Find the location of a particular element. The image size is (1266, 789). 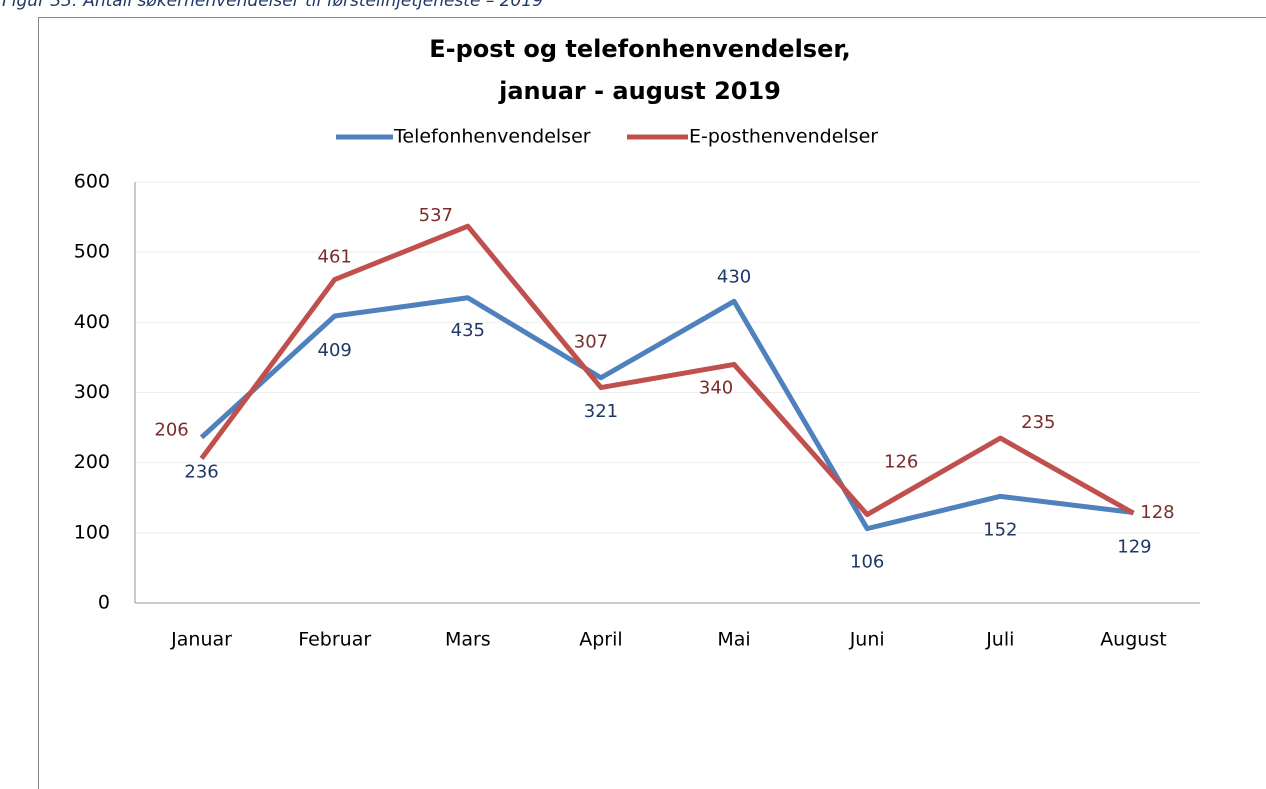

y-tick-label: 100 is located at coordinates (92, 532).